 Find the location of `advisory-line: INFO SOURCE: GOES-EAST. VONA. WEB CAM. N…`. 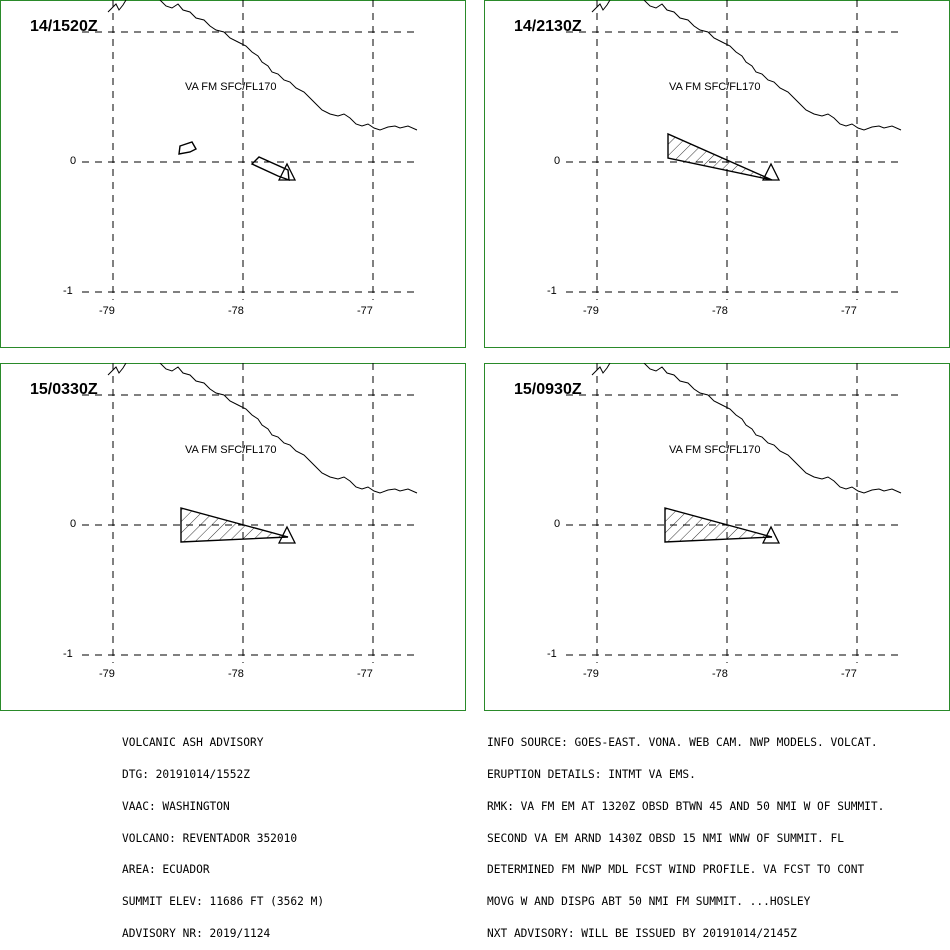

advisory-line: INFO SOURCE: GOES-EAST. VONA. WEB CAM. N… is located at coordinates (682, 743).